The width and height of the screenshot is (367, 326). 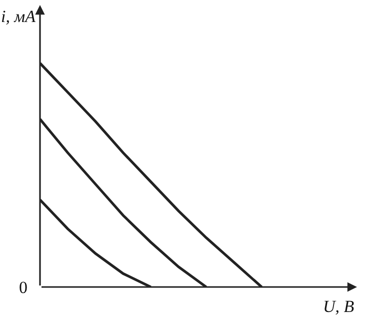 I want to click on x-axis-title: U, В, so click(x=339, y=306).